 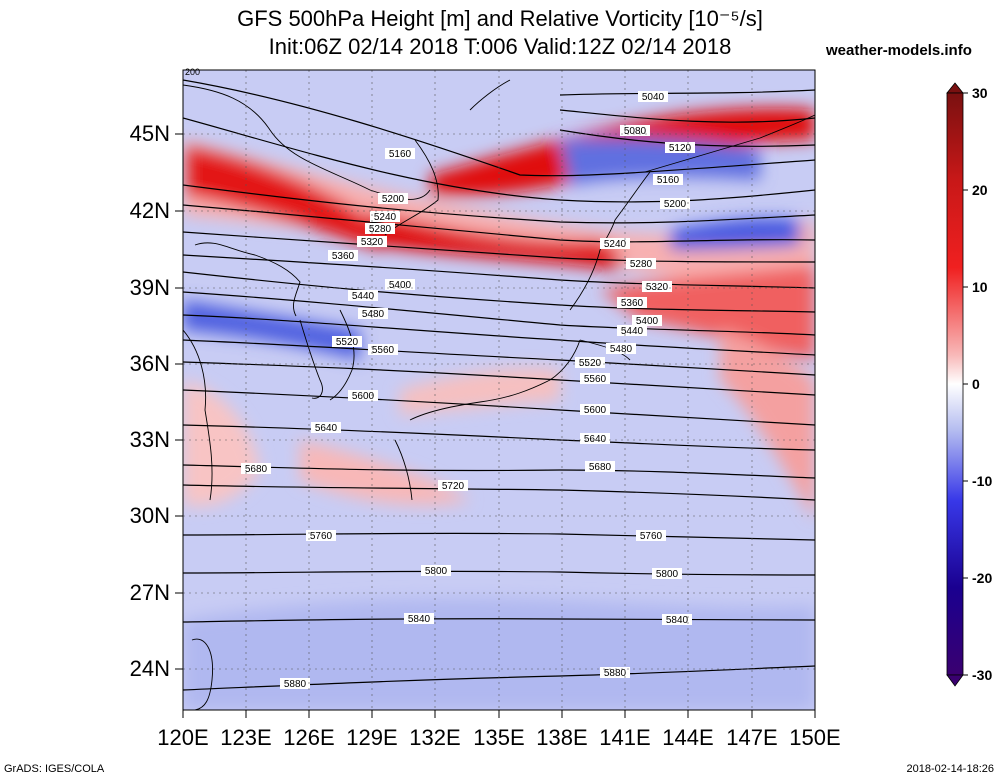 I want to click on lat-label-36n: 36N, so click(x=149, y=363).